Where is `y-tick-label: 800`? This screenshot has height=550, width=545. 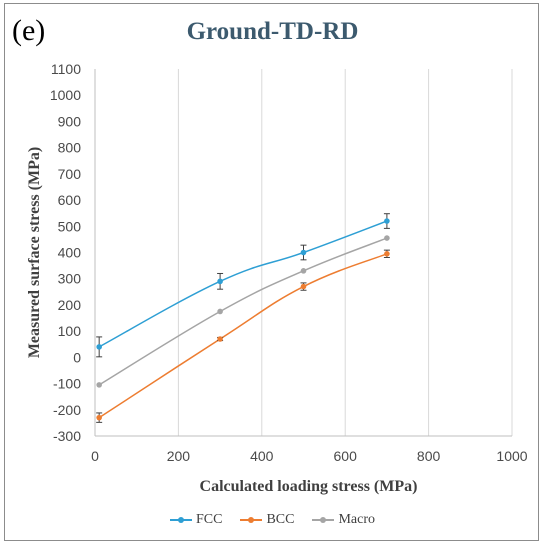
y-tick-label: 800 is located at coordinates (70, 148).